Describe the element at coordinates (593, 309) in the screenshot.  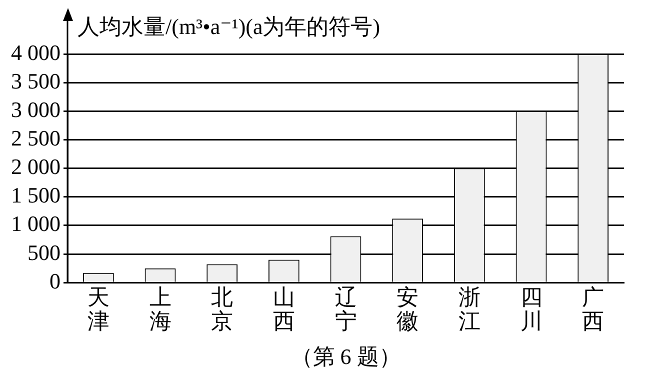
I see `x-tick-label: 广西` at that location.